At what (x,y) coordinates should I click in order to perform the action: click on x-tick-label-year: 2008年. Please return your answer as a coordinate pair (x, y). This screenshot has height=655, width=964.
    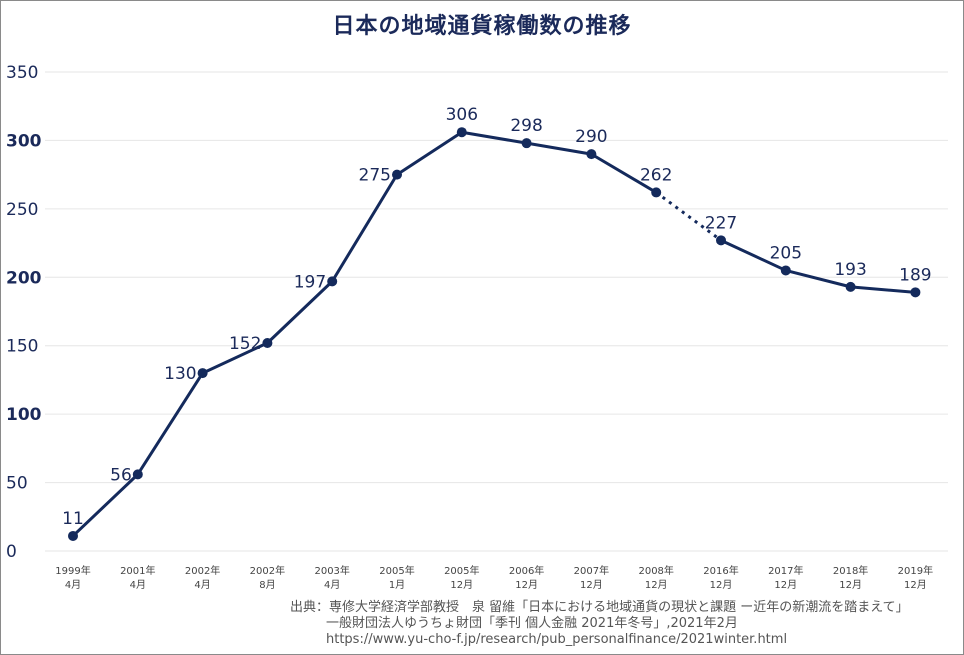
    Looking at the image, I should click on (655, 570).